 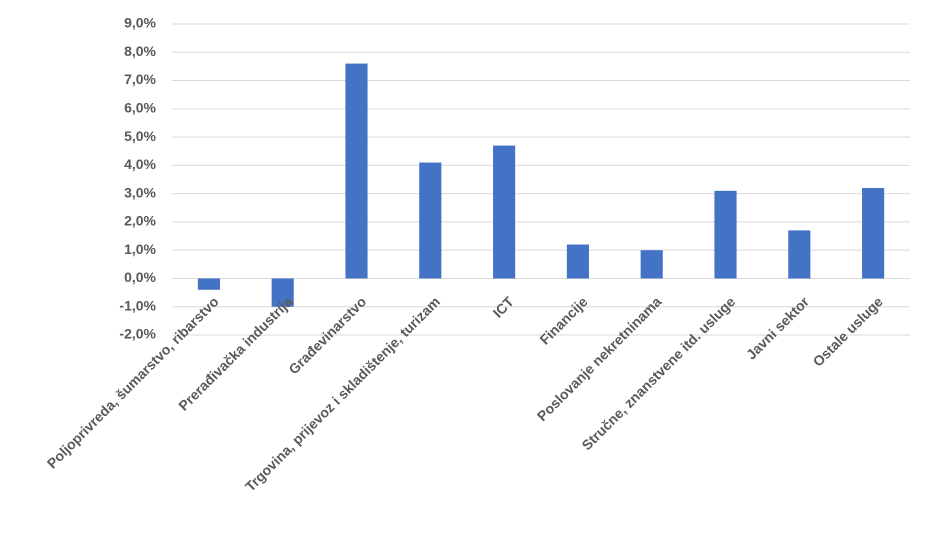 I want to click on x-tick-label: Javni sektor, so click(x=777, y=327).